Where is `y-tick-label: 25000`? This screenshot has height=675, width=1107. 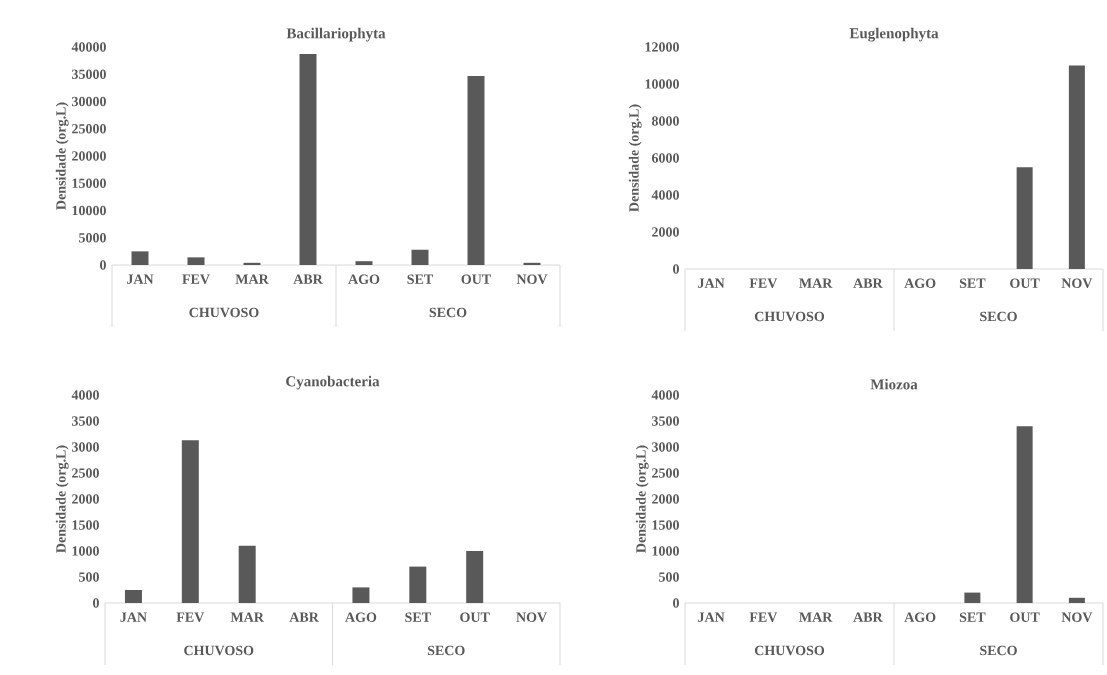 y-tick-label: 25000 is located at coordinates (89, 129).